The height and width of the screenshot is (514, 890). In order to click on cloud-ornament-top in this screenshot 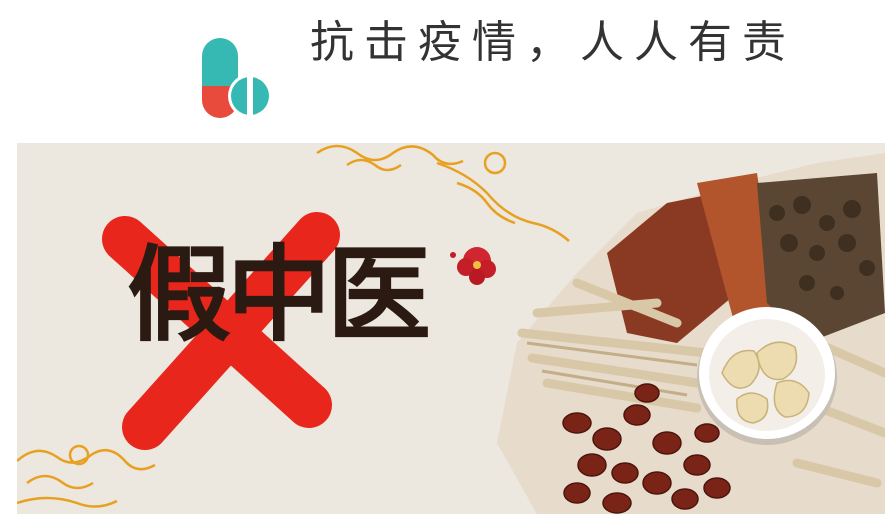, I will do `click(443, 193)`.